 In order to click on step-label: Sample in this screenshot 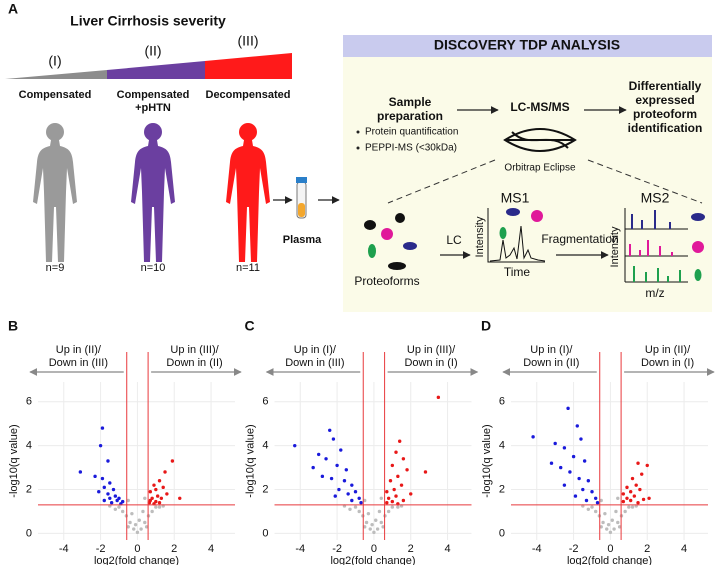, I will do `click(410, 102)`.